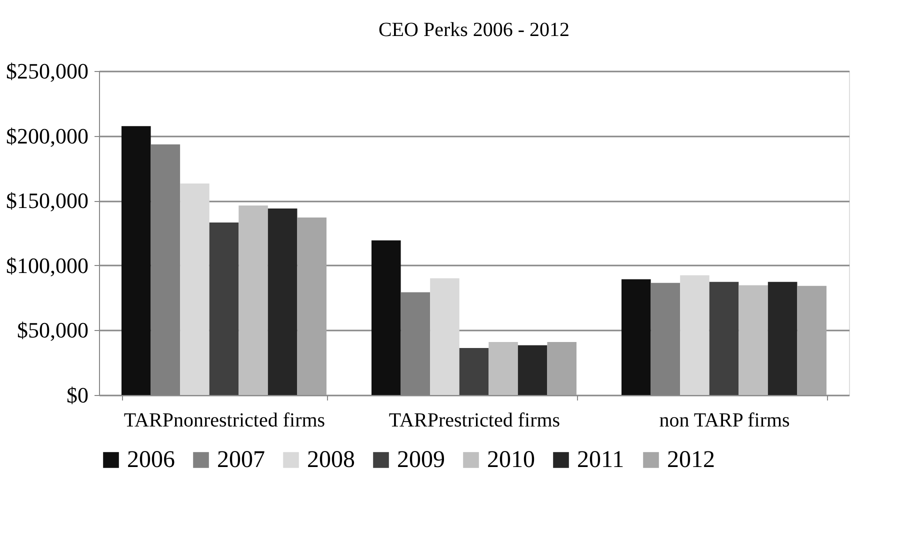 This screenshot has width=915, height=534. I want to click on y-tick-label: $150,000, so click(47, 201).